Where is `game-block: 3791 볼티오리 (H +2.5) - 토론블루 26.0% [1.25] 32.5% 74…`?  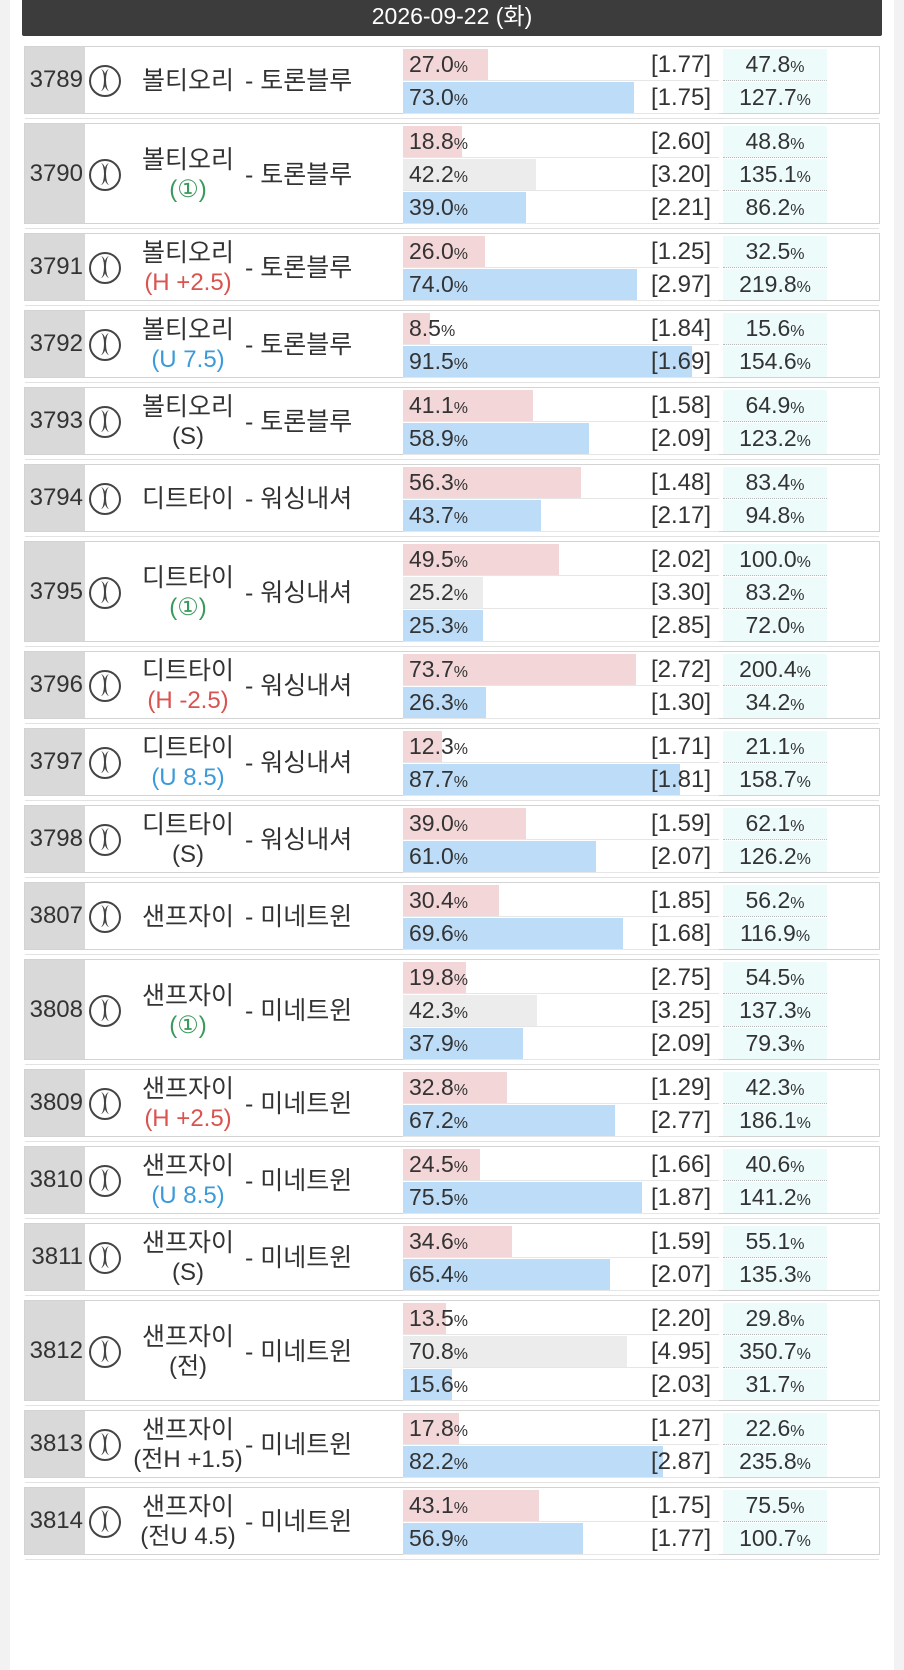
game-block: 3791 볼티오리 (H +2.5) - 토론블루 26.0% [1.25] 32.5% 74… is located at coordinates (452, 269).